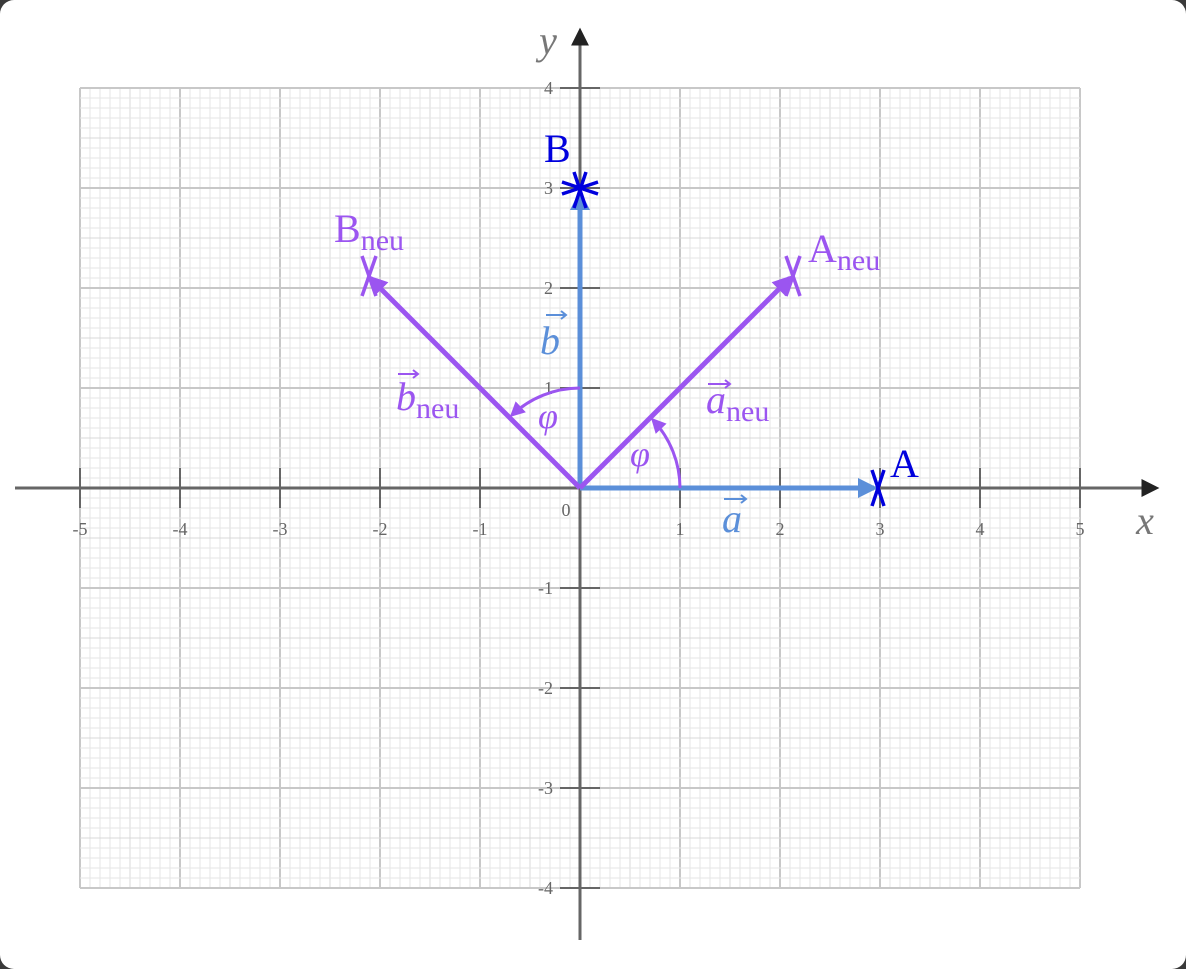  Describe the element at coordinates (347, 228) in the screenshot. I see `point-label-main: B` at that location.